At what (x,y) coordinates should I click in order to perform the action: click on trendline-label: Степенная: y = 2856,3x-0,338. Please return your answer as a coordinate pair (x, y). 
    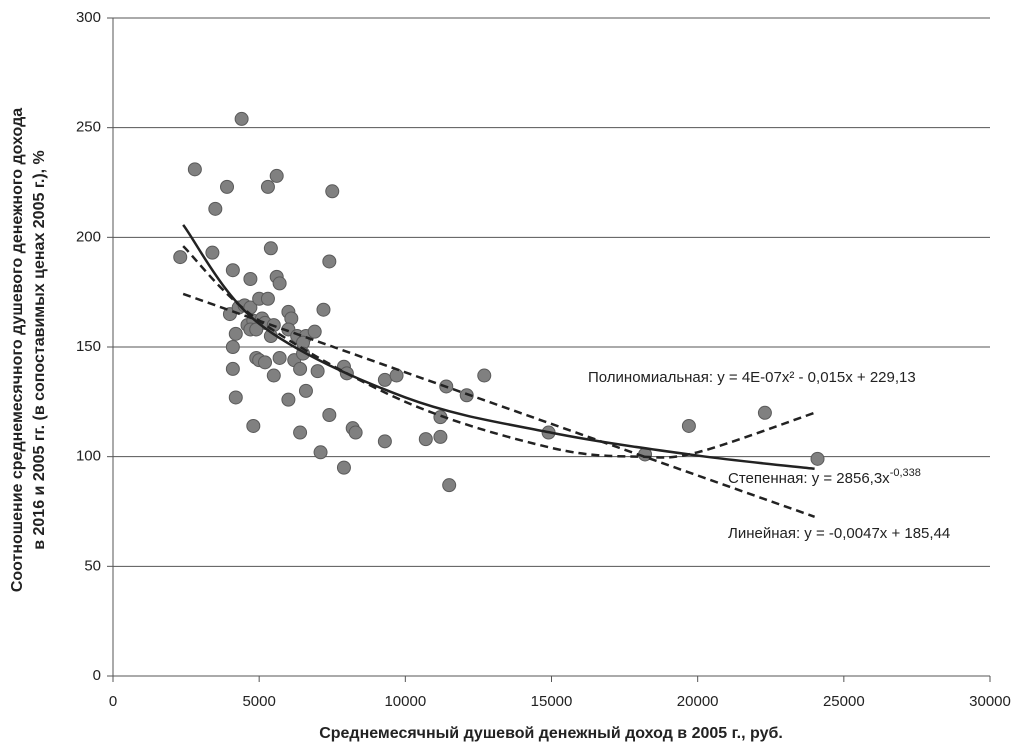
    Looking at the image, I should click on (824, 477).